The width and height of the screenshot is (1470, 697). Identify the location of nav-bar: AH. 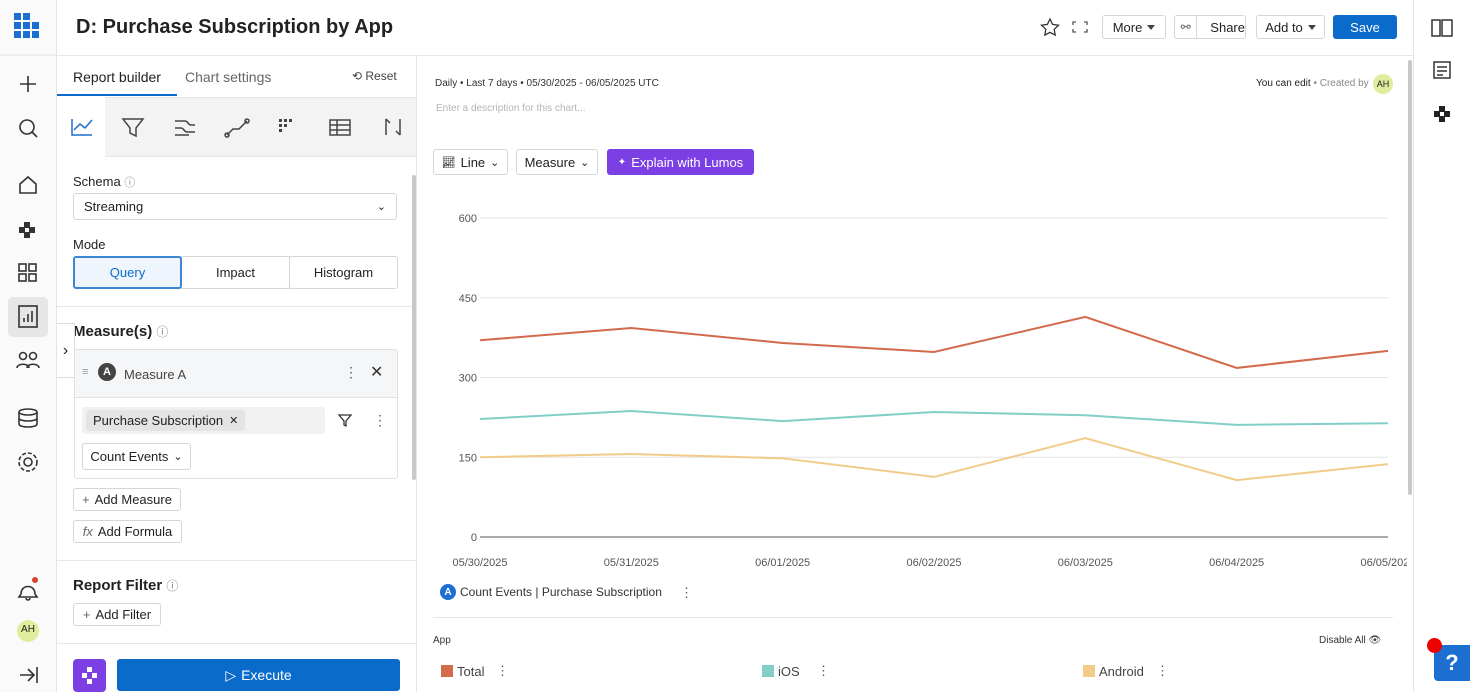
(28, 346).